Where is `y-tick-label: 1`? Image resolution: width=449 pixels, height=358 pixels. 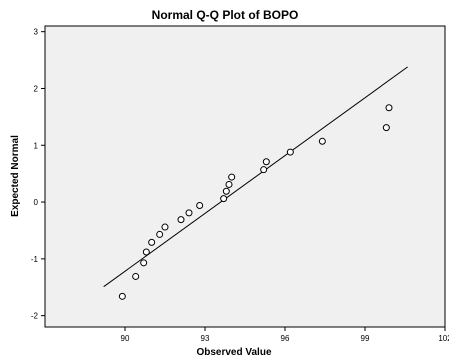 y-tick-label: 1 is located at coordinates (36, 145).